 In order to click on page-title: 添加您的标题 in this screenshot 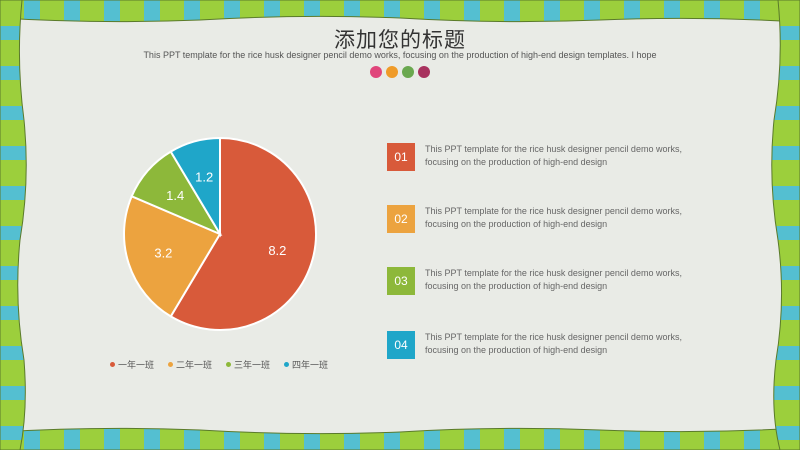, I will do `click(400, 40)`.